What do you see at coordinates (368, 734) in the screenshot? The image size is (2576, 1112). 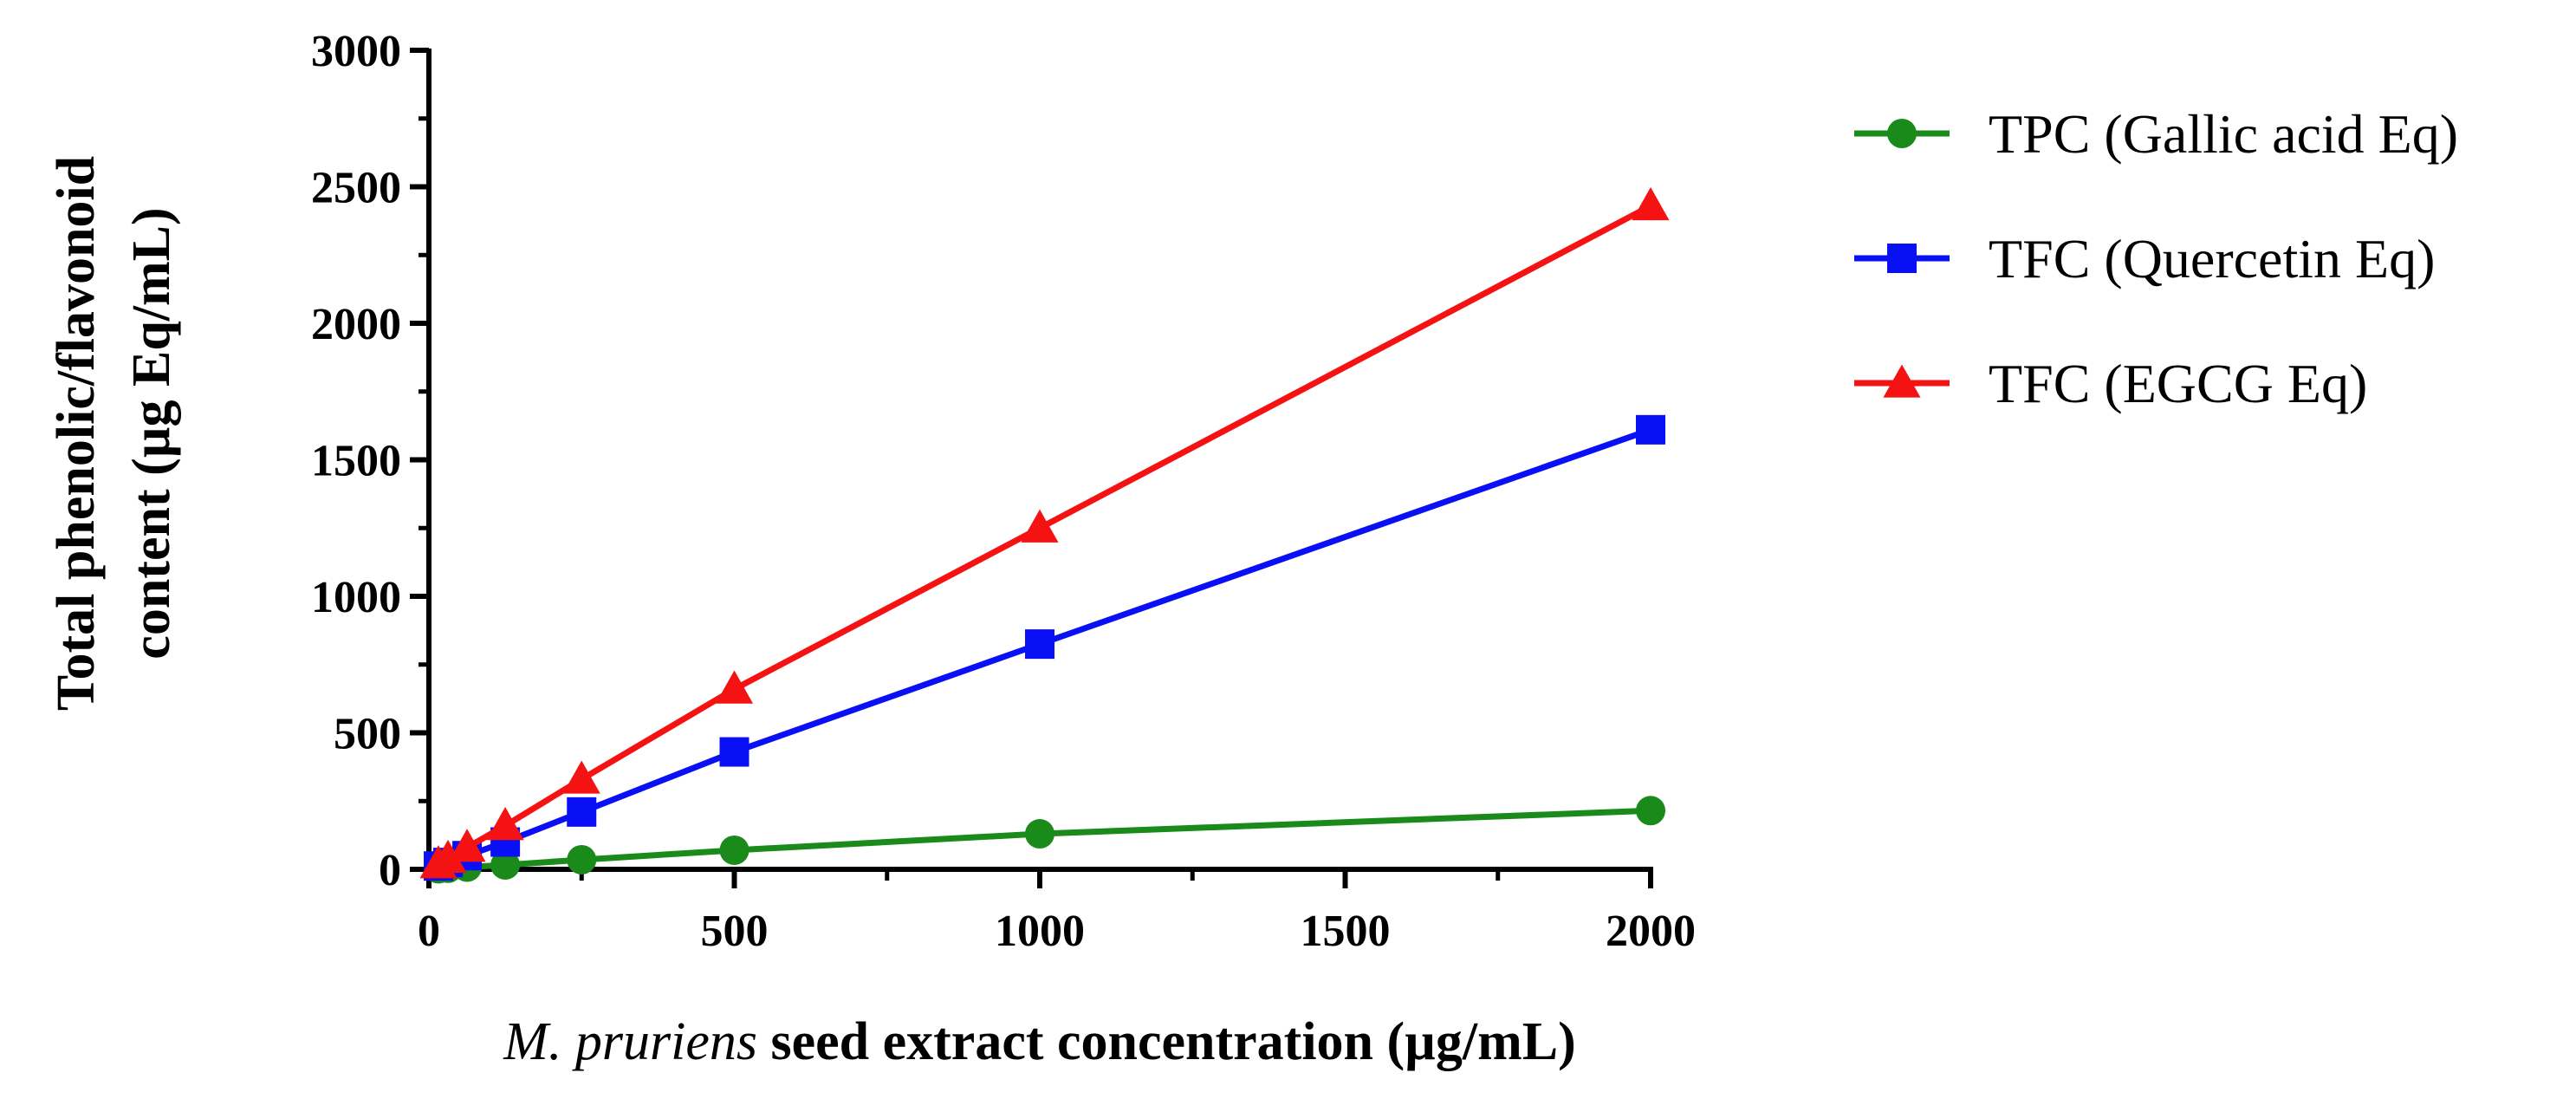 I see `y-tick-label-500: 500` at bounding box center [368, 734].